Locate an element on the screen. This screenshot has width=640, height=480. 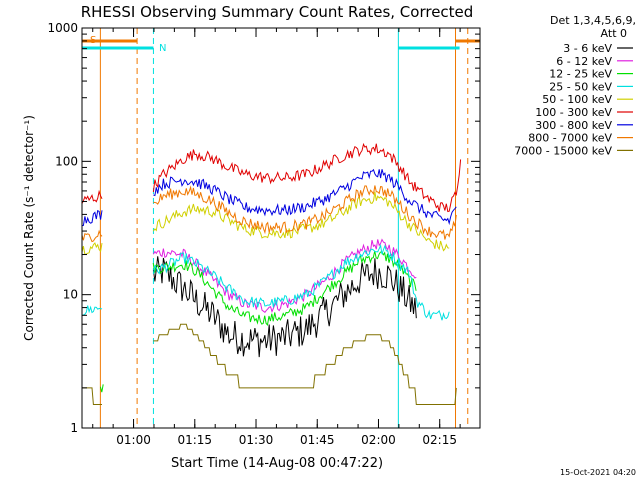
legend-label: 300 - 800 keV is located at coordinates (573, 125).